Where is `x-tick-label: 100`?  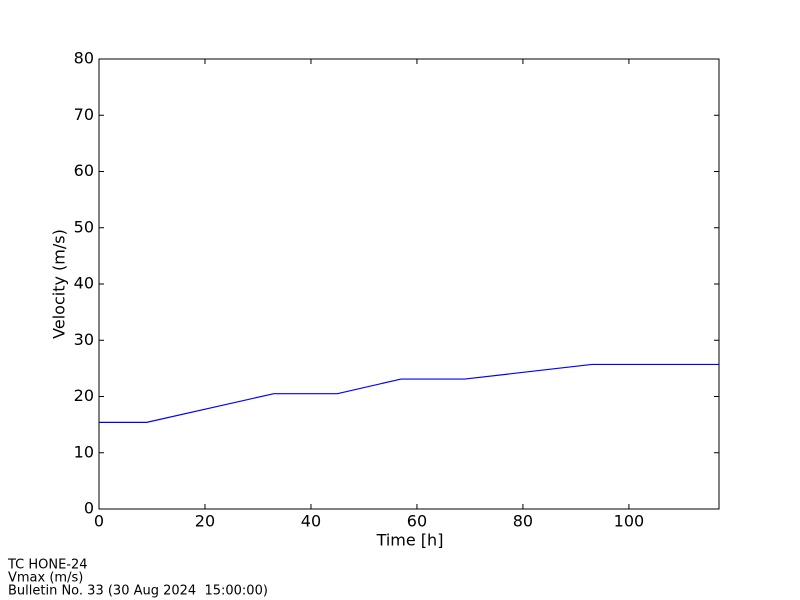 x-tick-label: 100 is located at coordinates (629, 521).